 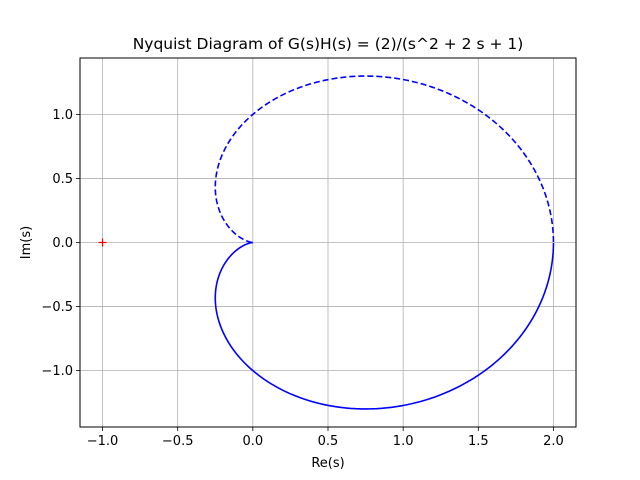 What do you see at coordinates (57, 371) in the screenshot?
I see `y-tick-label: −1.0` at bounding box center [57, 371].